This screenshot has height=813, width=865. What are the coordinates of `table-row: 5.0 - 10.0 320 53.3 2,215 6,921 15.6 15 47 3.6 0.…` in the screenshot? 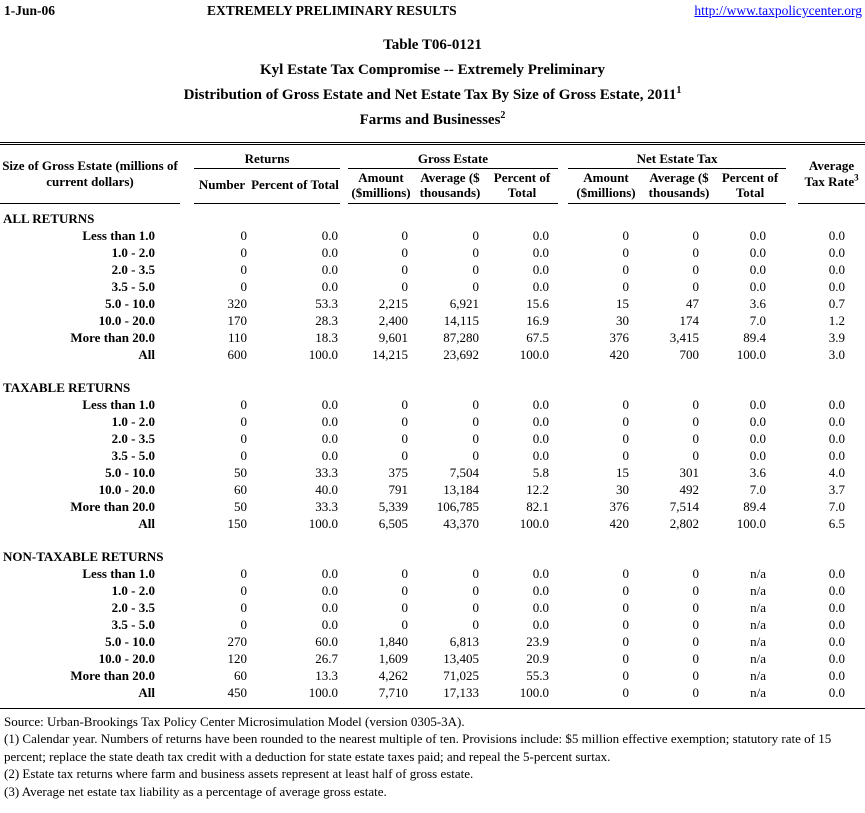 It's located at (432, 303).